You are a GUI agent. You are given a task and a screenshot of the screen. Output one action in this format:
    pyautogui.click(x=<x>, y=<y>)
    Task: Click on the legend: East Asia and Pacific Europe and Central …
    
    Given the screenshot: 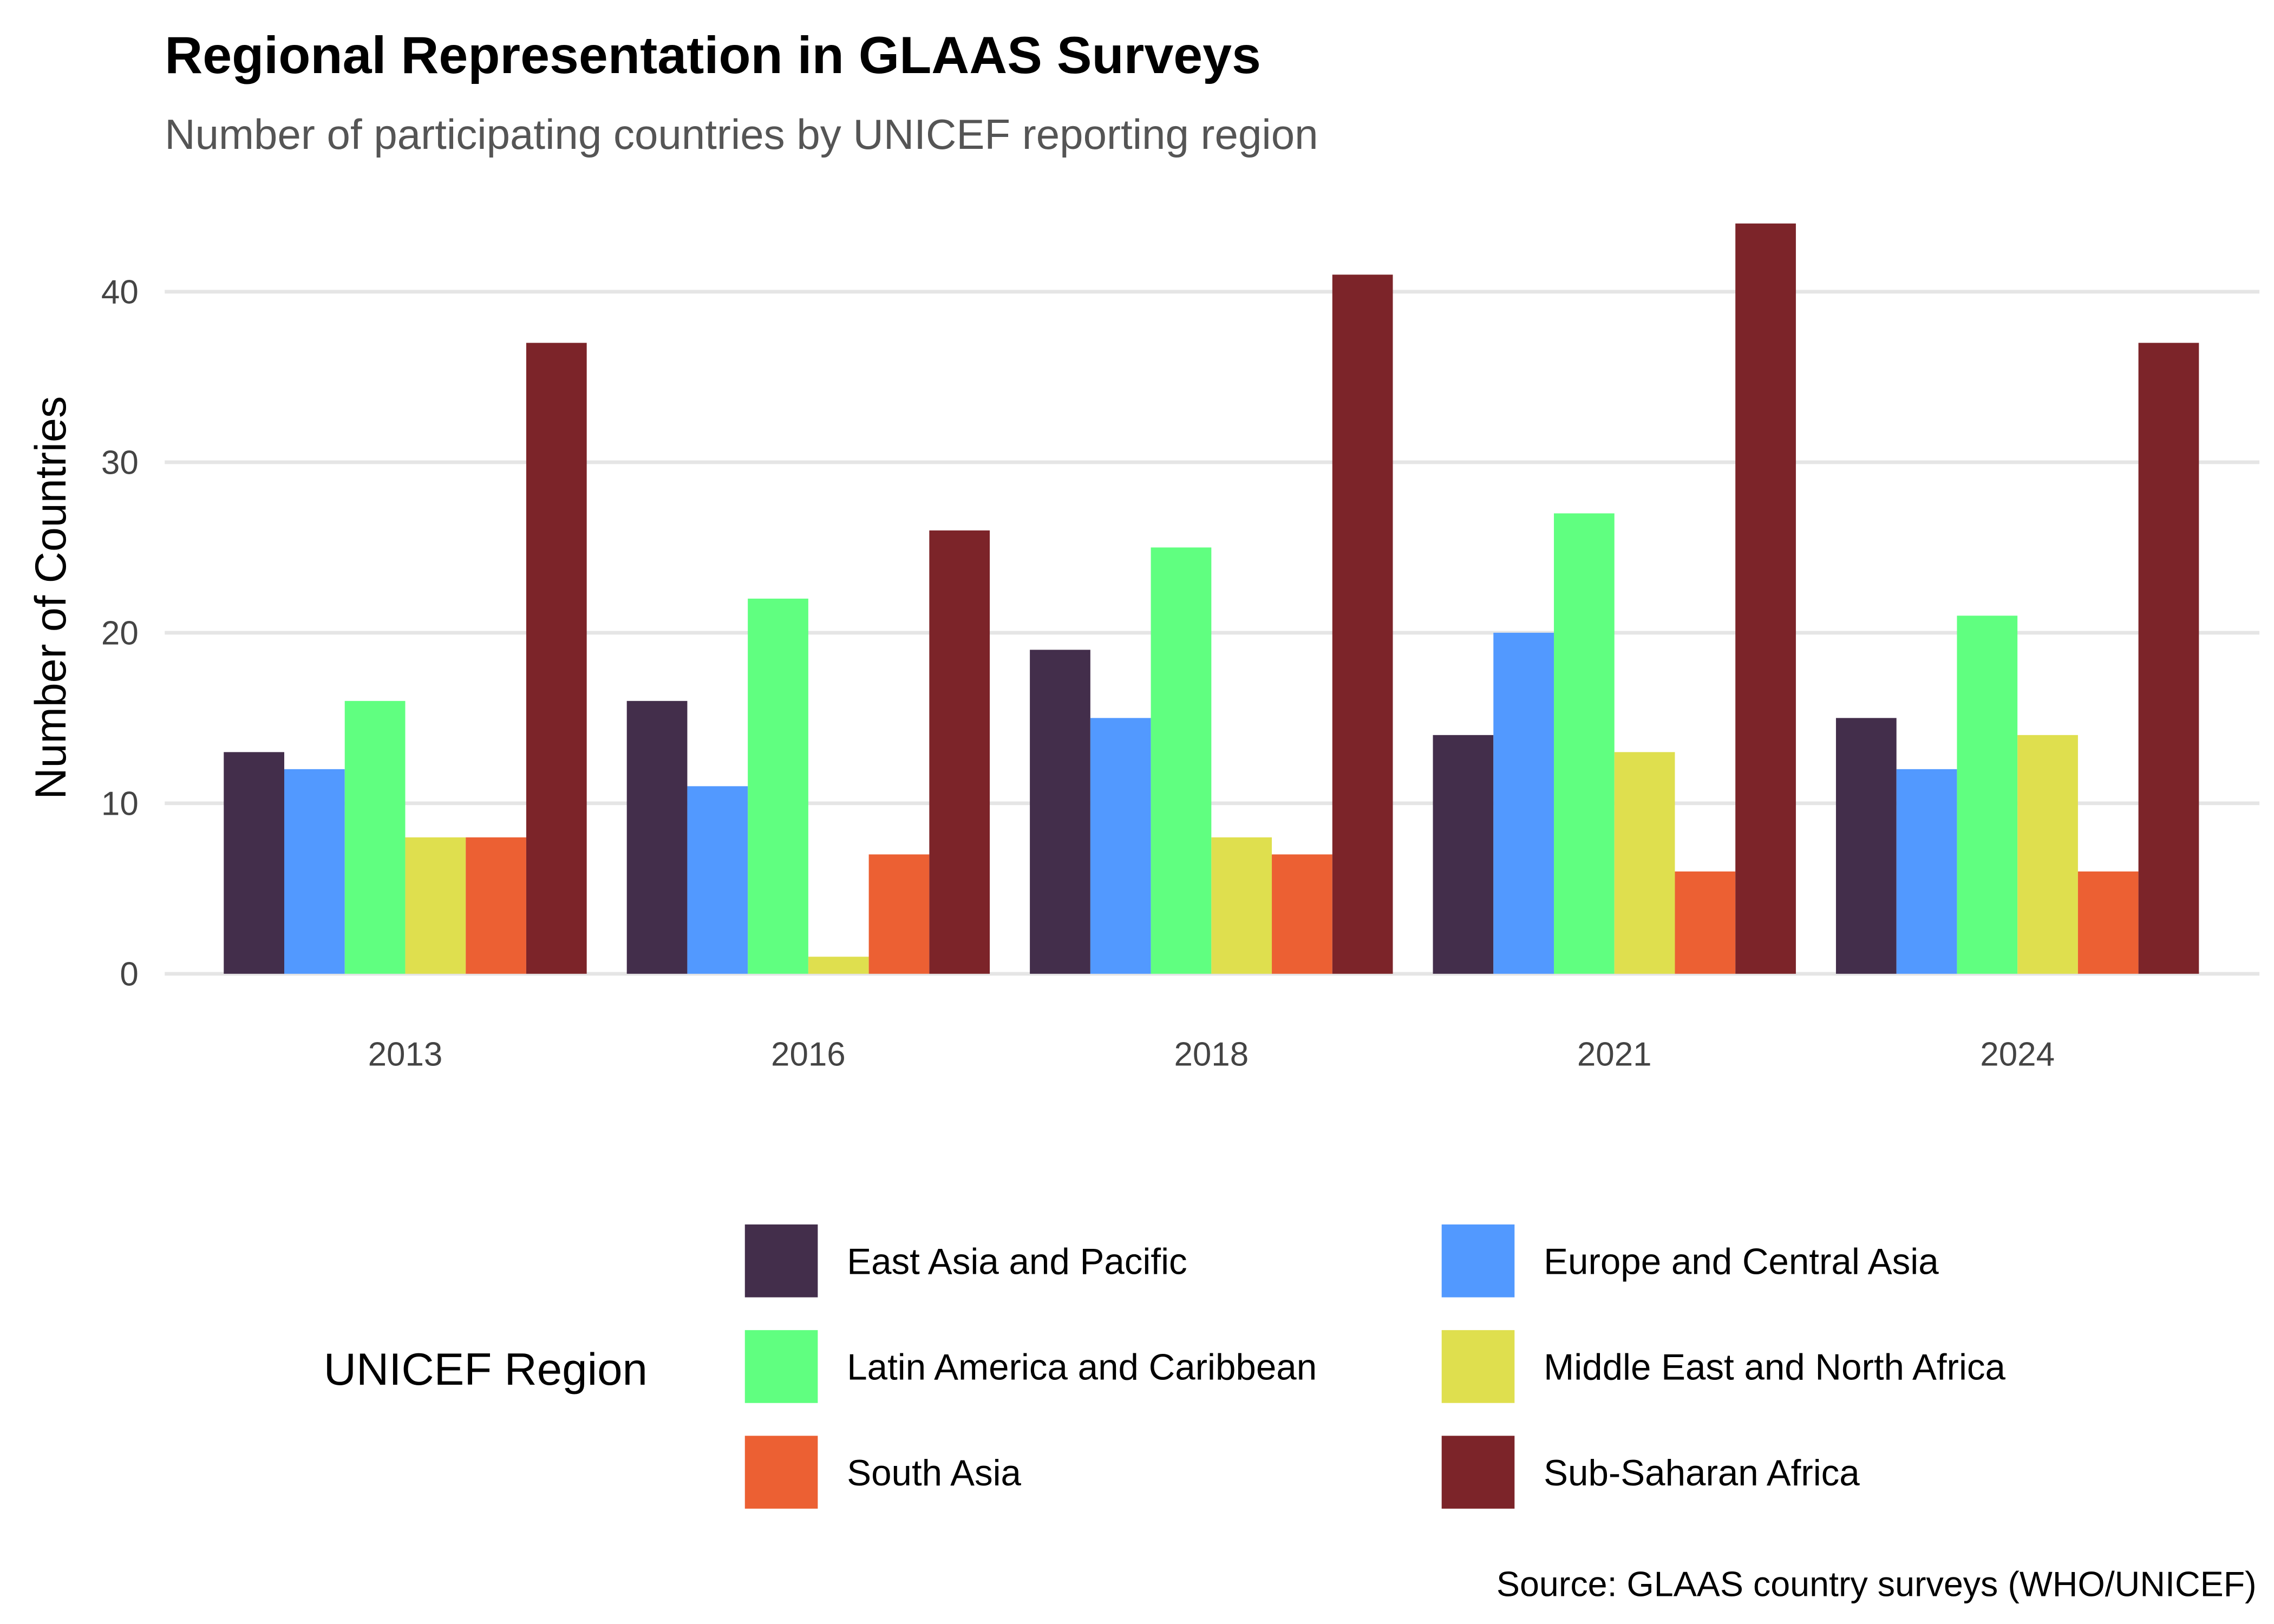 What is the action you would take?
    pyautogui.click(x=1375, y=1366)
    